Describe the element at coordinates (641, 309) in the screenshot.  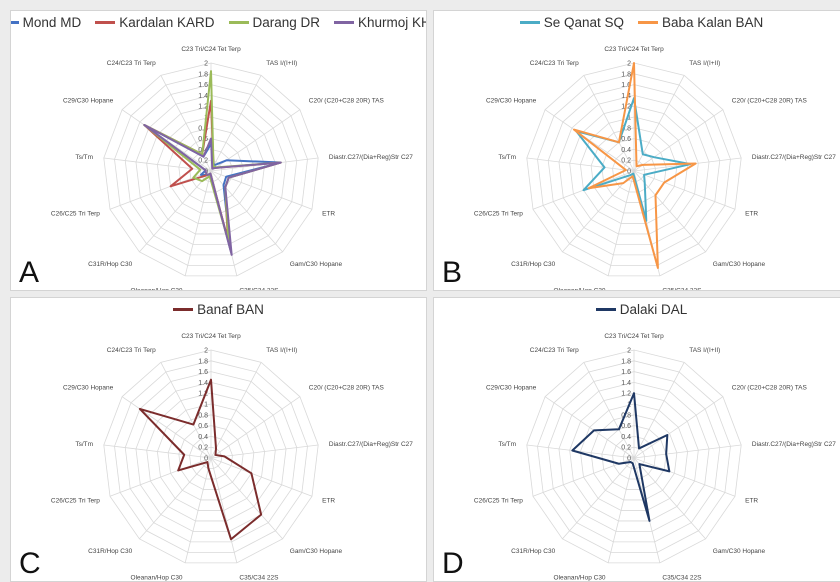
I see `legend-item: Dalaki DAL` at that location.